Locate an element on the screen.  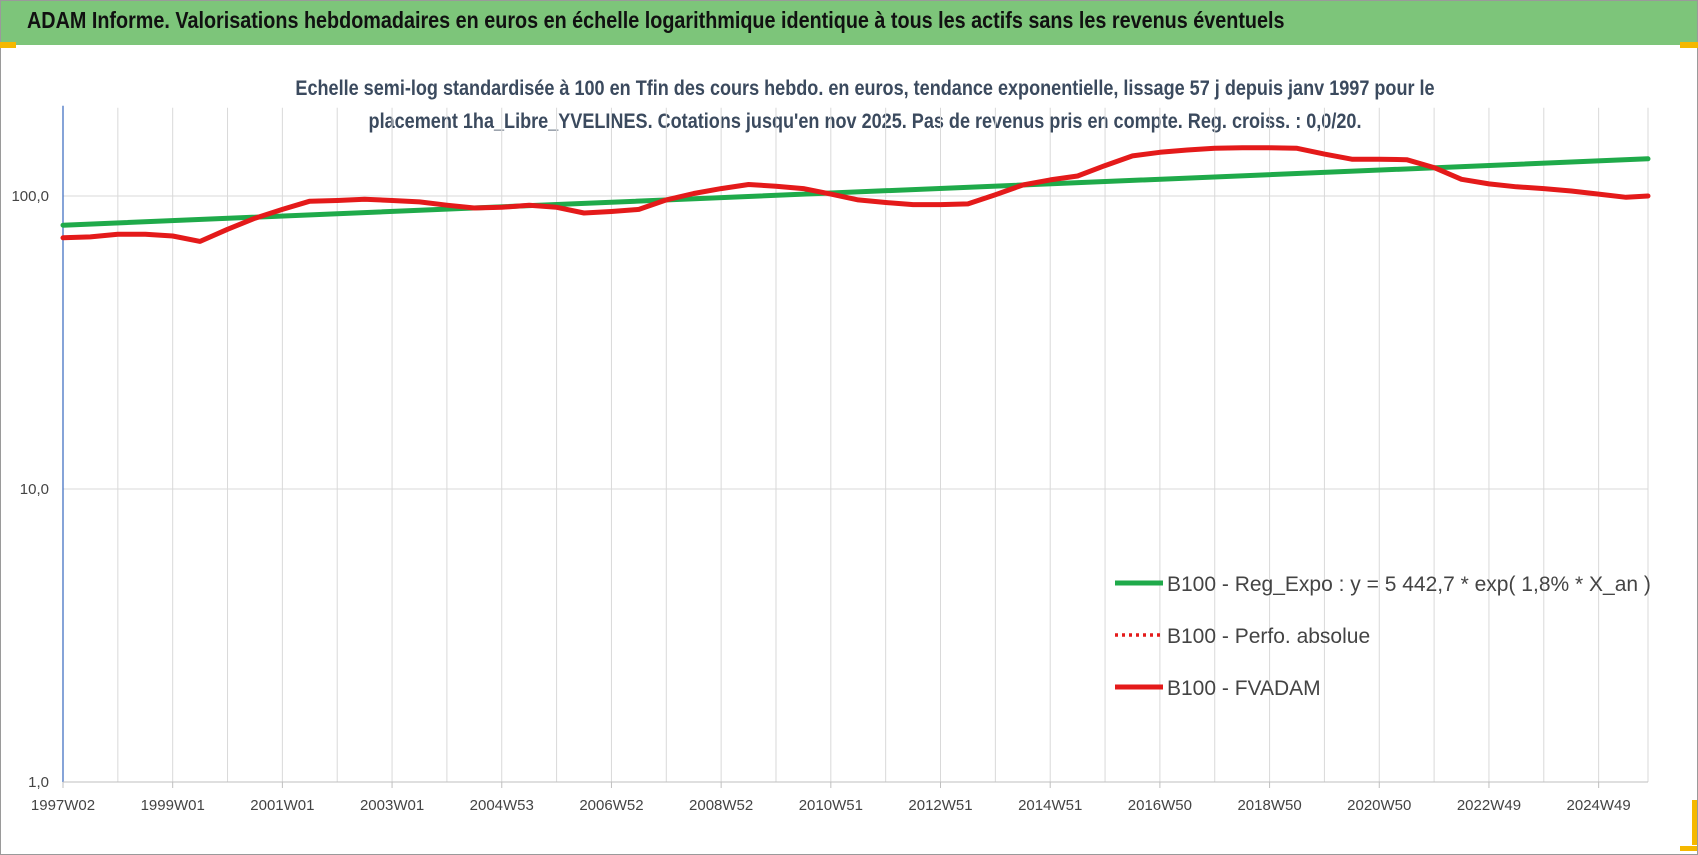
x-tick-label: 2003W01 is located at coordinates (392, 805).